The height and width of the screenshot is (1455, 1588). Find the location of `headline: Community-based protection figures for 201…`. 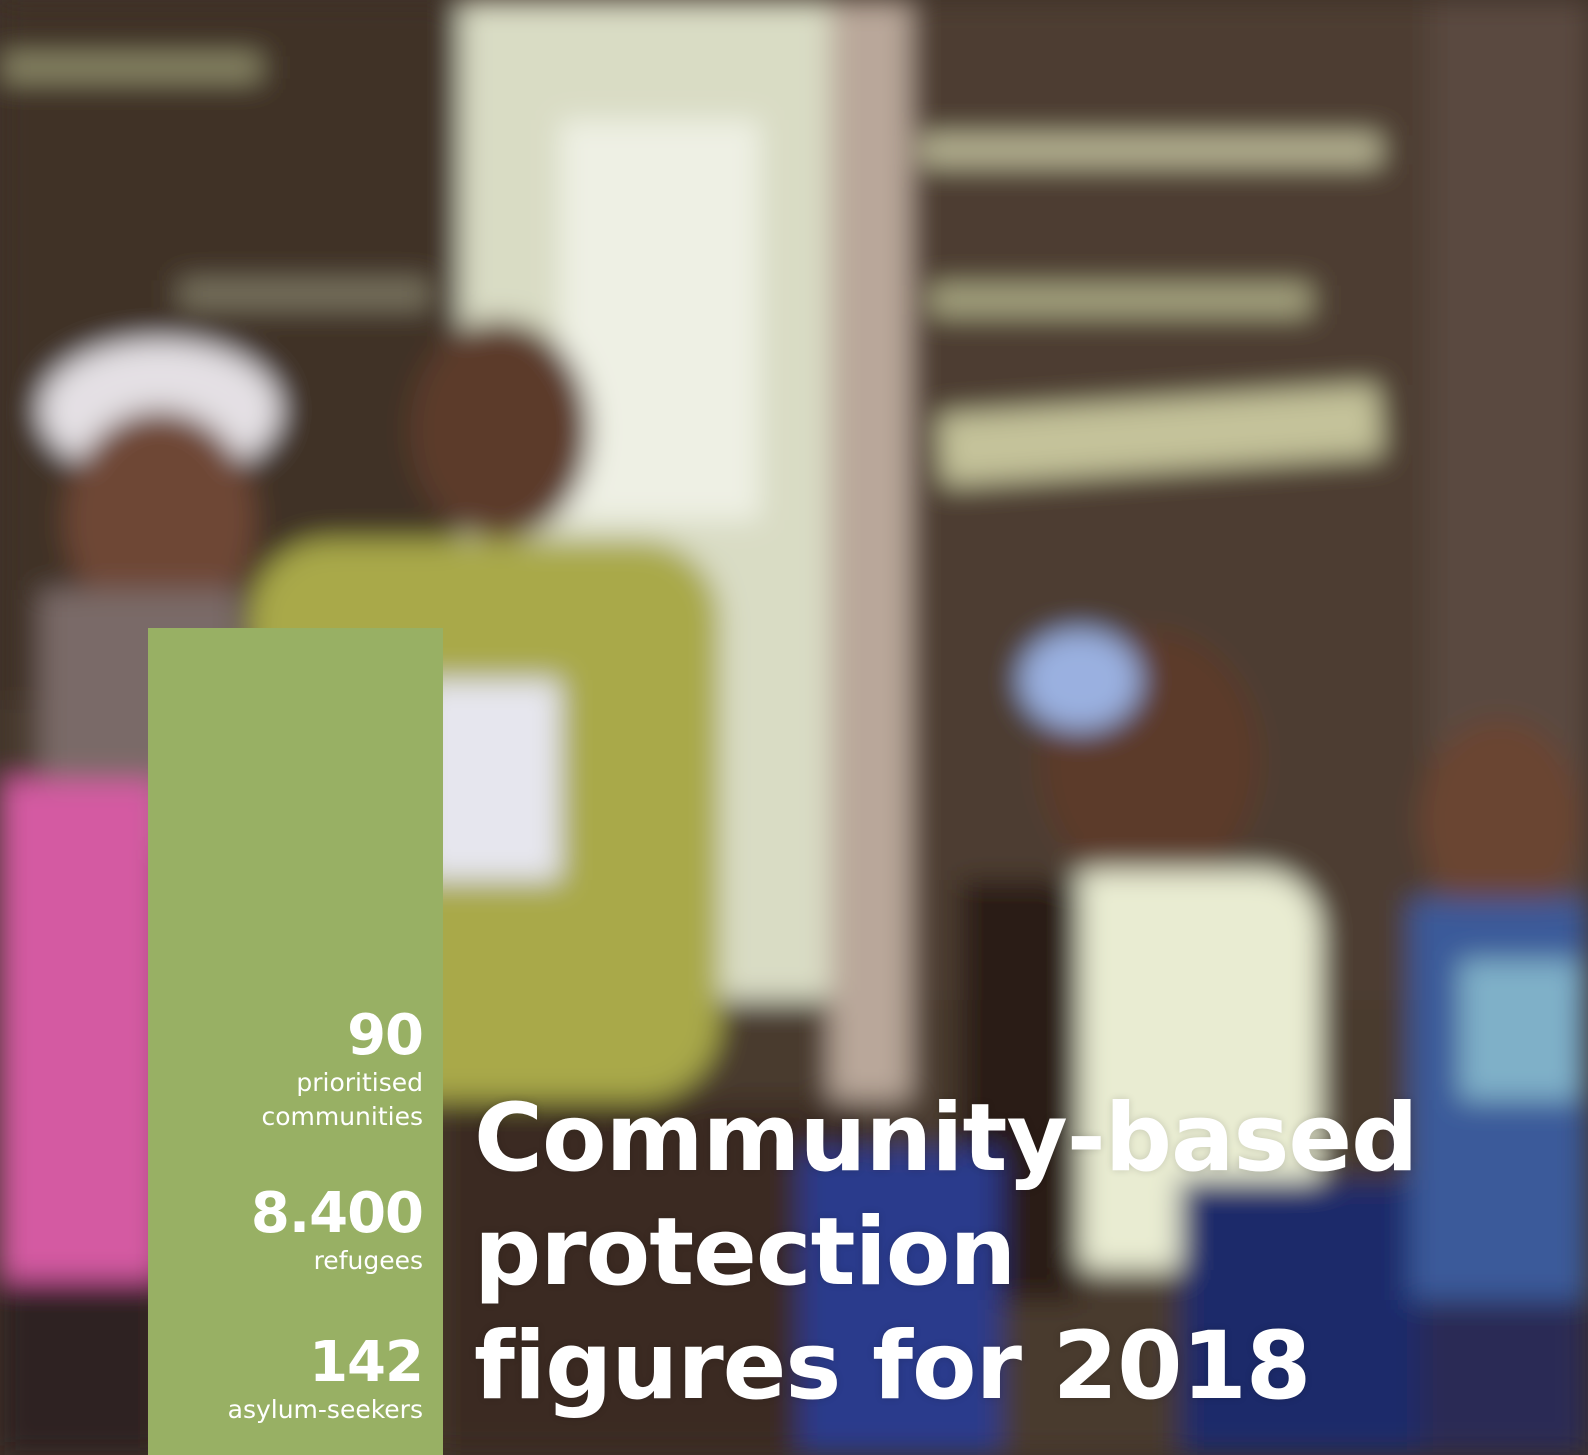

headline: Community-based protection figures for 201… is located at coordinates (946, 1253).